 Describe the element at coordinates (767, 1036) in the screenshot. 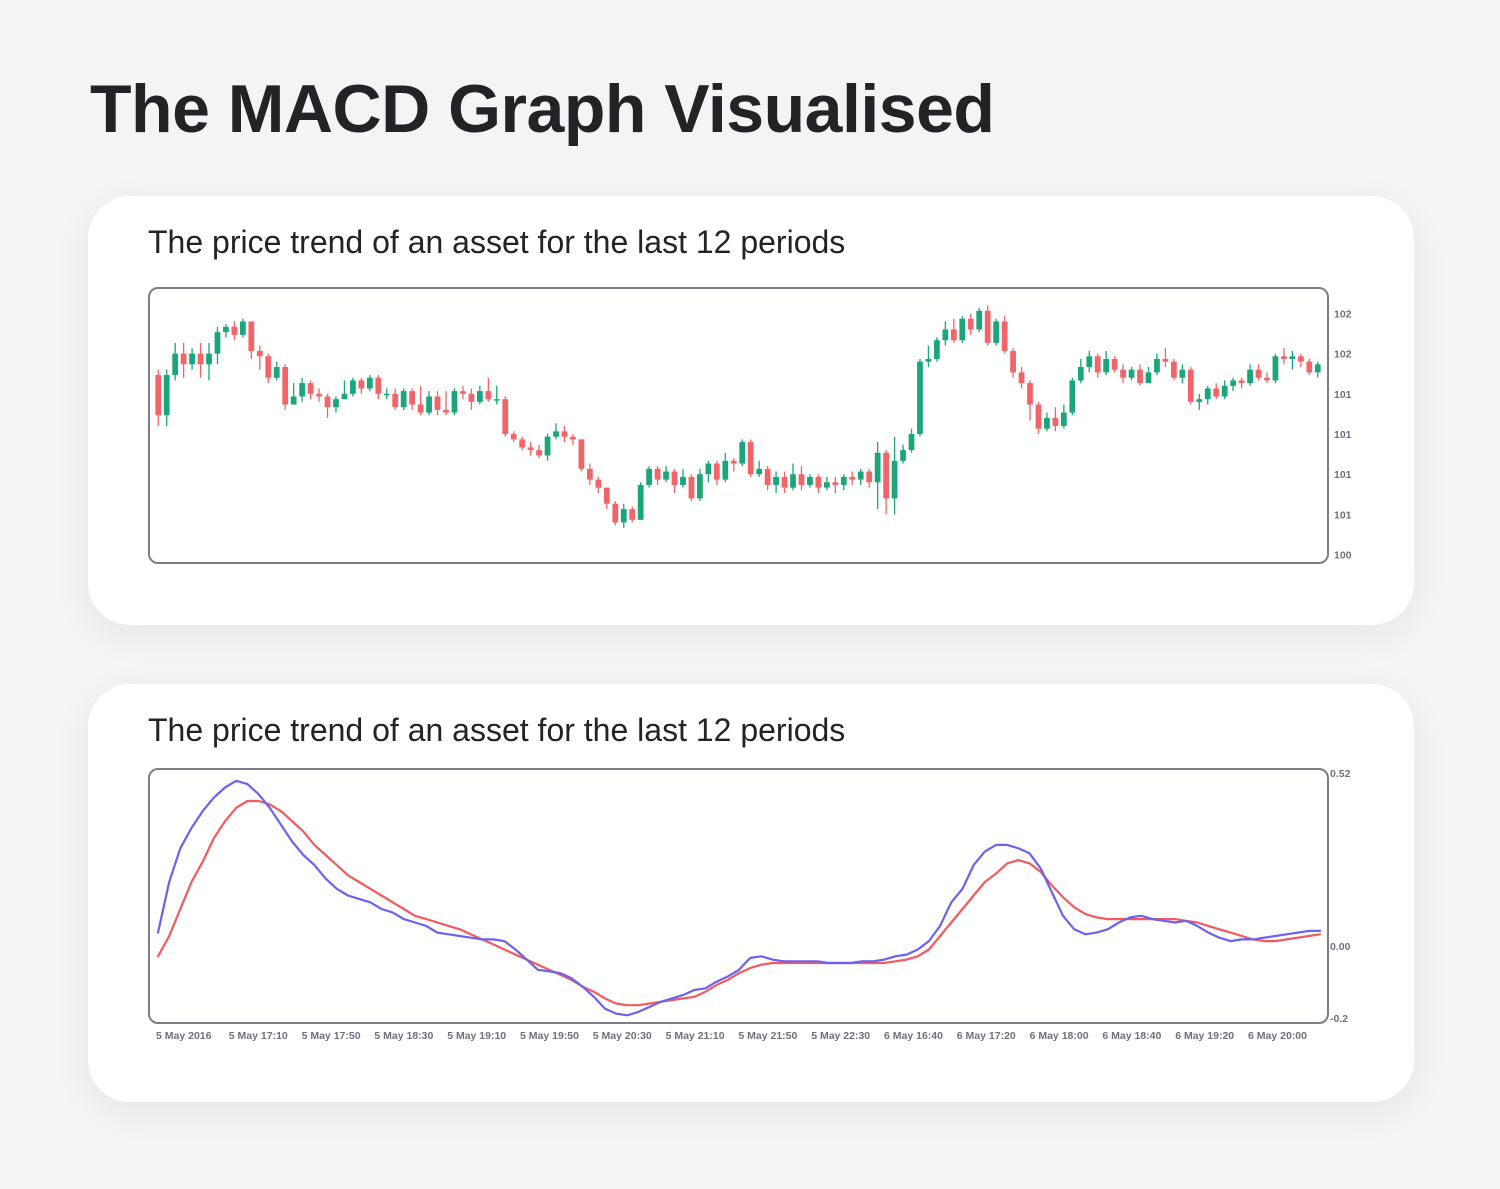

I see `x-tick-label: 5 May 21:50` at that location.